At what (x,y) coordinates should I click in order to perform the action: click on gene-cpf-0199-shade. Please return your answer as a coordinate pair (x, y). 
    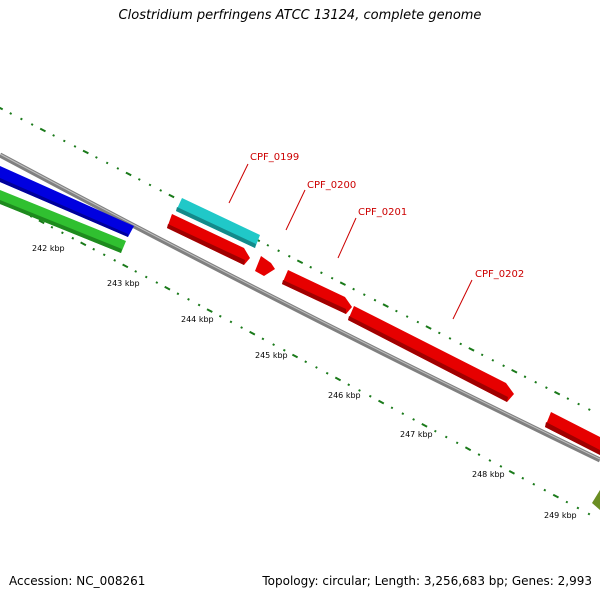
    Looking at the image, I should click on (216, 227).